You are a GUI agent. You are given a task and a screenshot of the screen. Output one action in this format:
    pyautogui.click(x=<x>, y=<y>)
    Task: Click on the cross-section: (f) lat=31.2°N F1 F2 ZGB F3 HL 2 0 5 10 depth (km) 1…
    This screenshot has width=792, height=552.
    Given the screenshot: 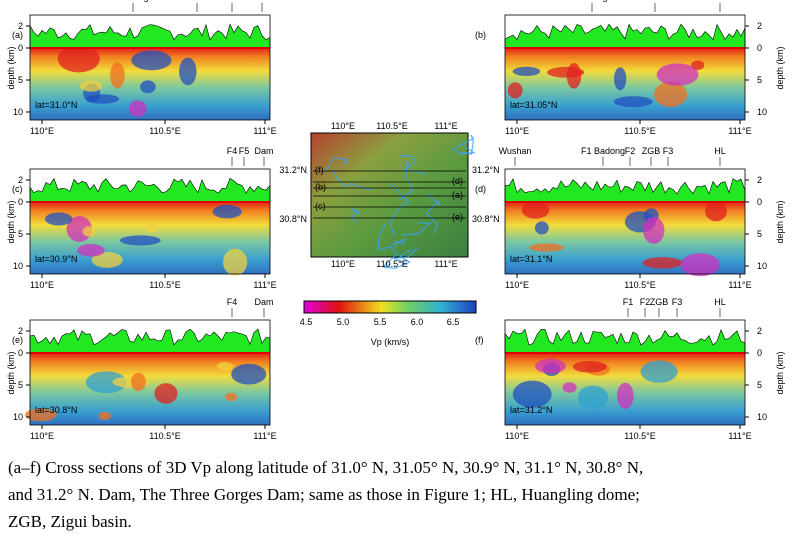 What is the action you would take?
    pyautogui.click(x=630, y=369)
    